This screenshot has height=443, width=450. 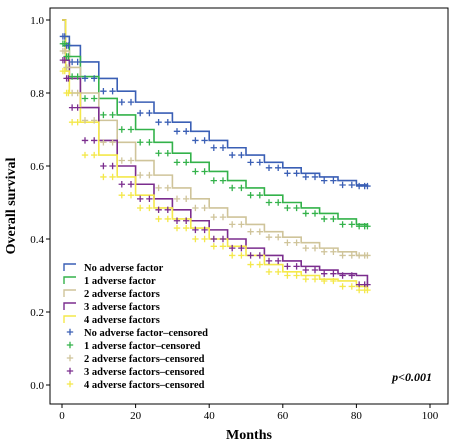 What do you see at coordinates (283, 416) in the screenshot?
I see `x-tick-label: 60` at bounding box center [283, 416].